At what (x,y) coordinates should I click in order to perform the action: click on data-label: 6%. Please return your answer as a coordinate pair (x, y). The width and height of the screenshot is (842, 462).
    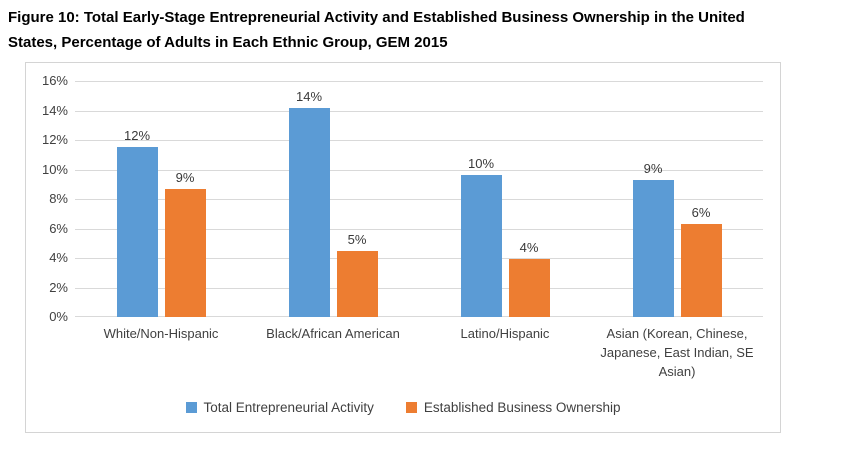
    Looking at the image, I should click on (701, 213).